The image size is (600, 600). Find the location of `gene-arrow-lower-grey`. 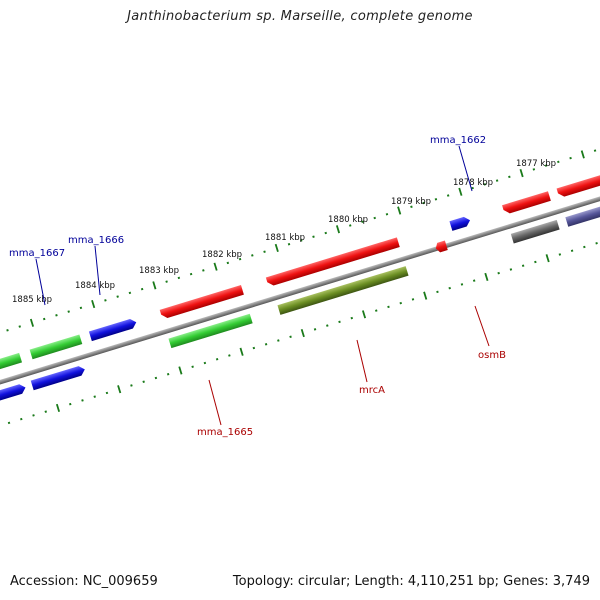

gene-arrow-lower-grey is located at coordinates (535, 231).